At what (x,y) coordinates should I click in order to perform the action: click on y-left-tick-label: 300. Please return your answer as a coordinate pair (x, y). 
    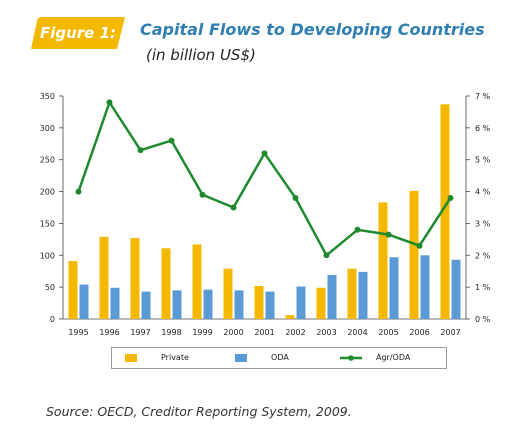
    Looking at the image, I should click on (47, 128).